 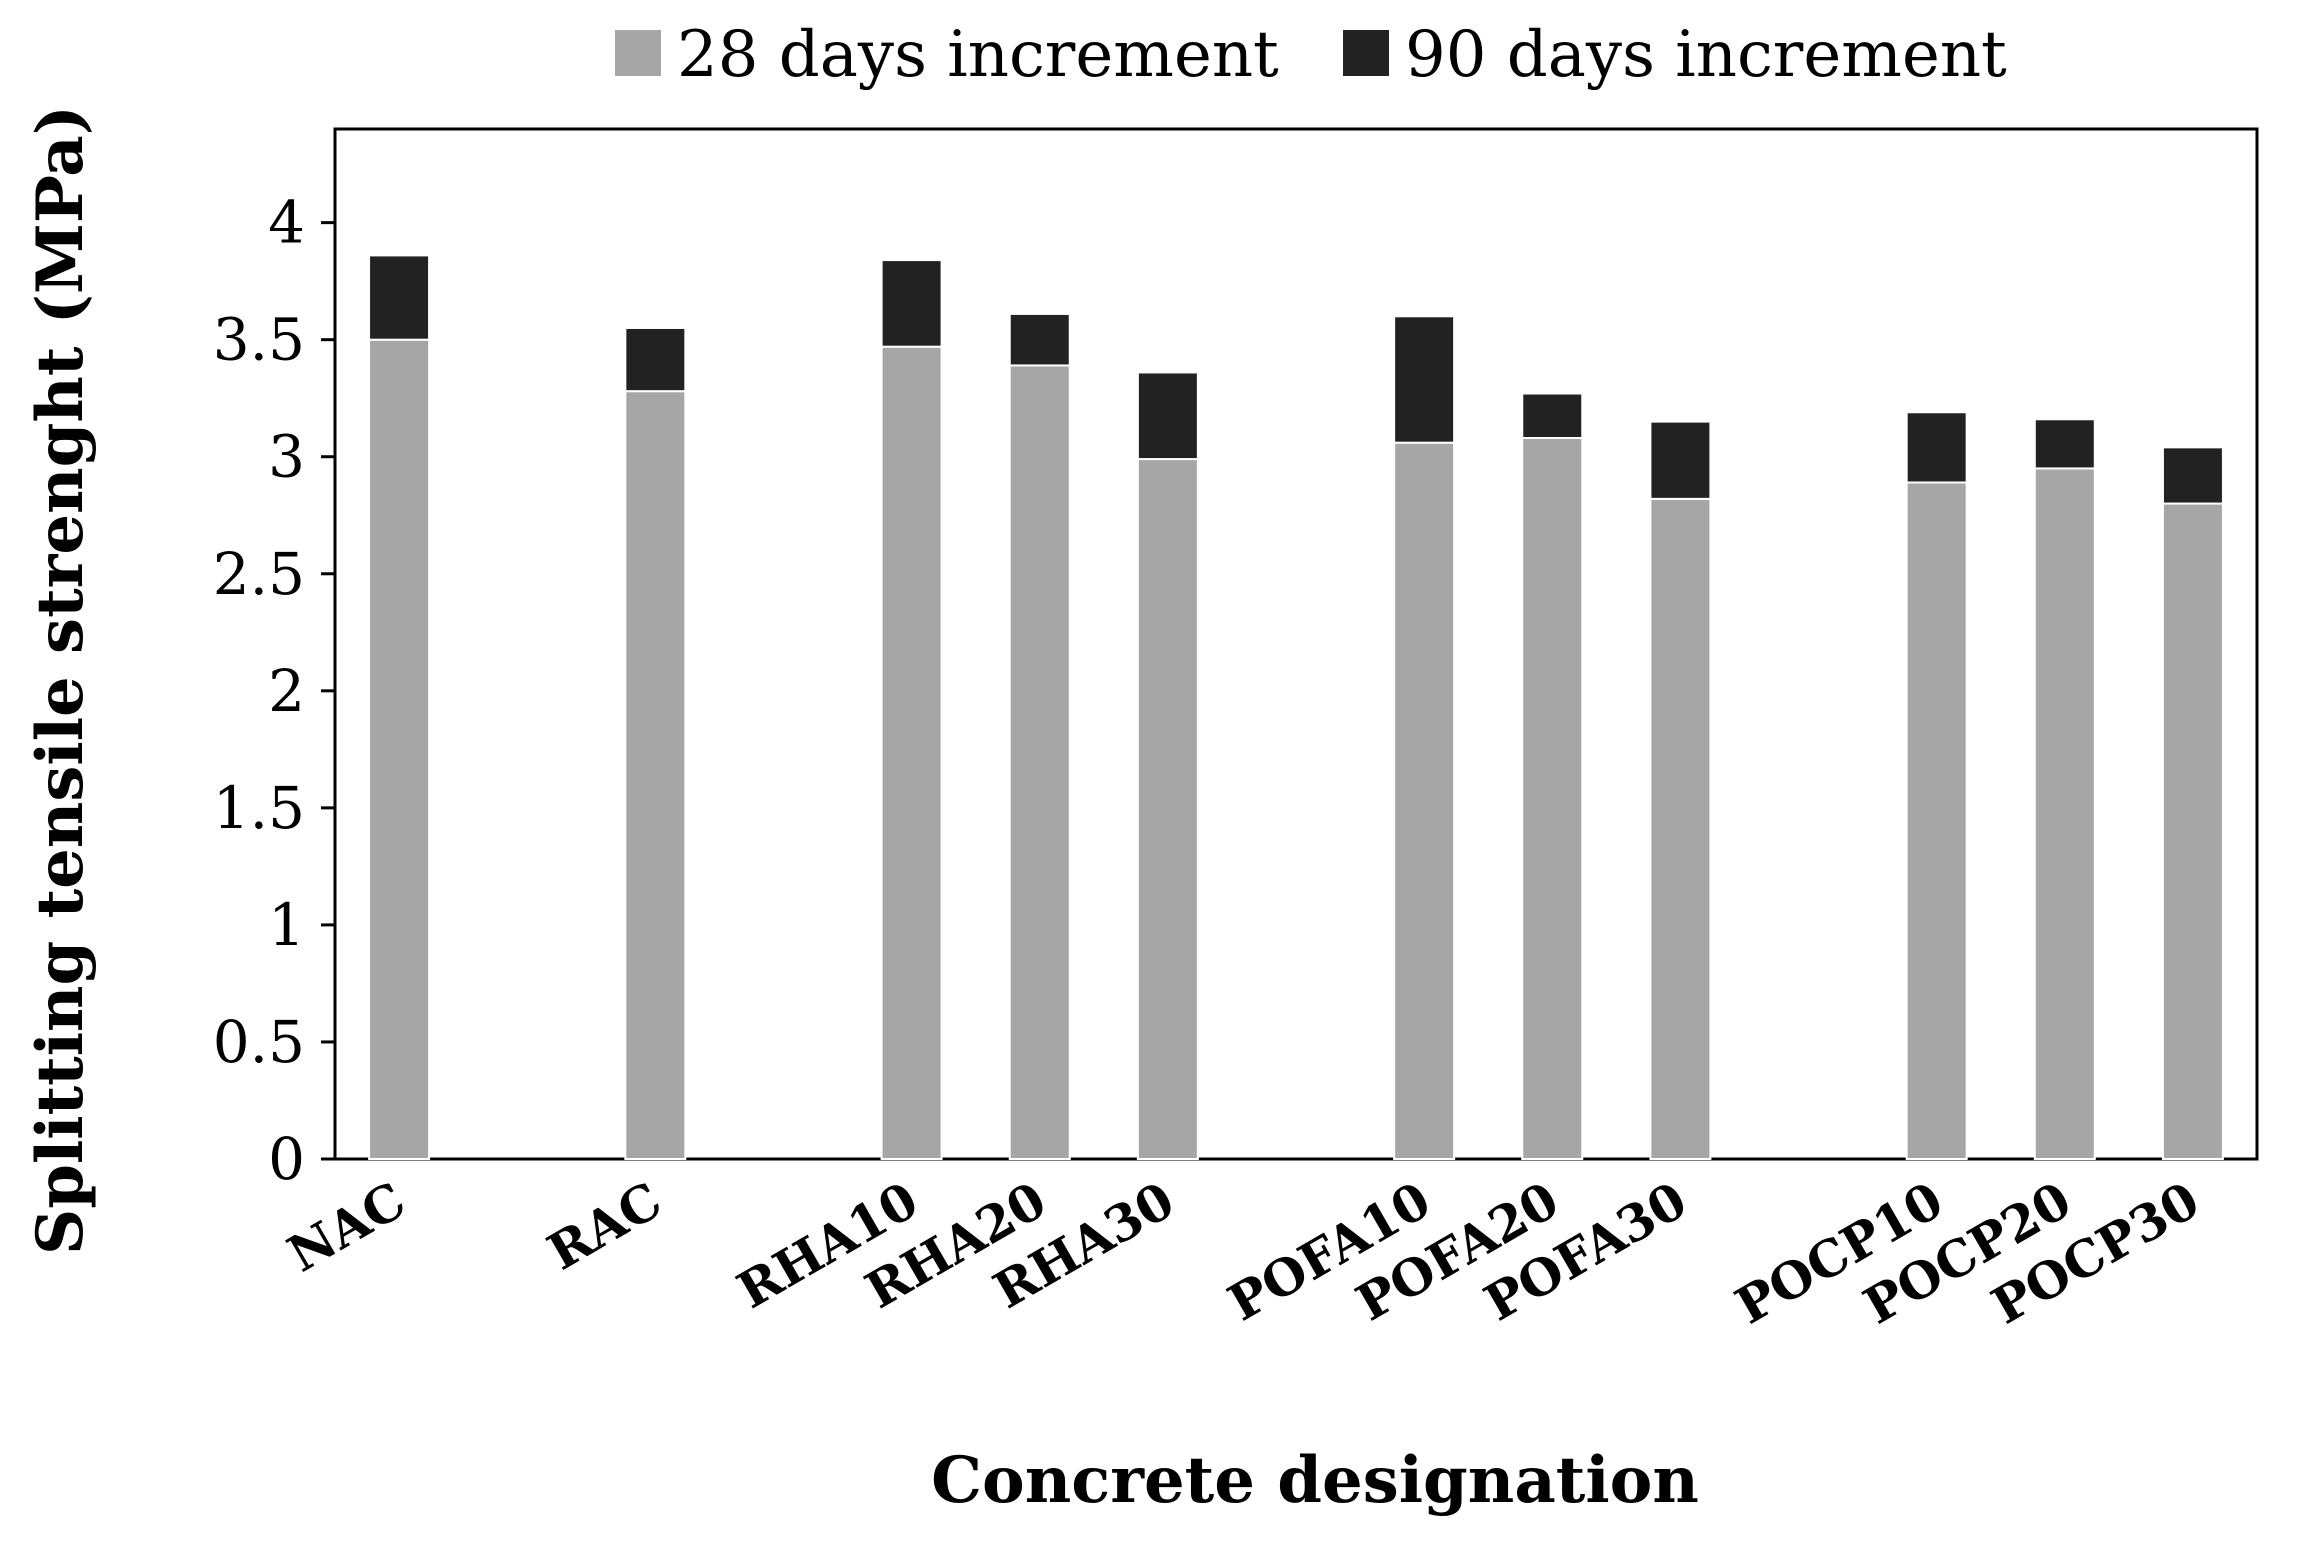 What do you see at coordinates (1680, 828) in the screenshot?
I see `bar-pofa30-28-days-increment` at bounding box center [1680, 828].